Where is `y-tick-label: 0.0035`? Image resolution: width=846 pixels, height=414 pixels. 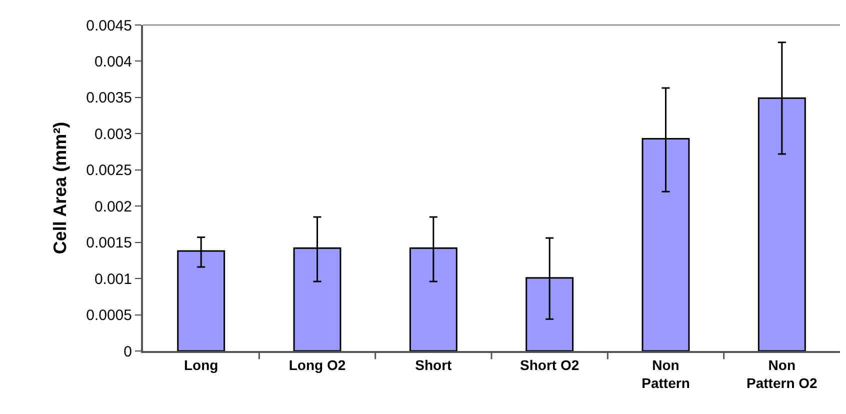
y-tick-label: 0.0035 is located at coordinates (109, 98).